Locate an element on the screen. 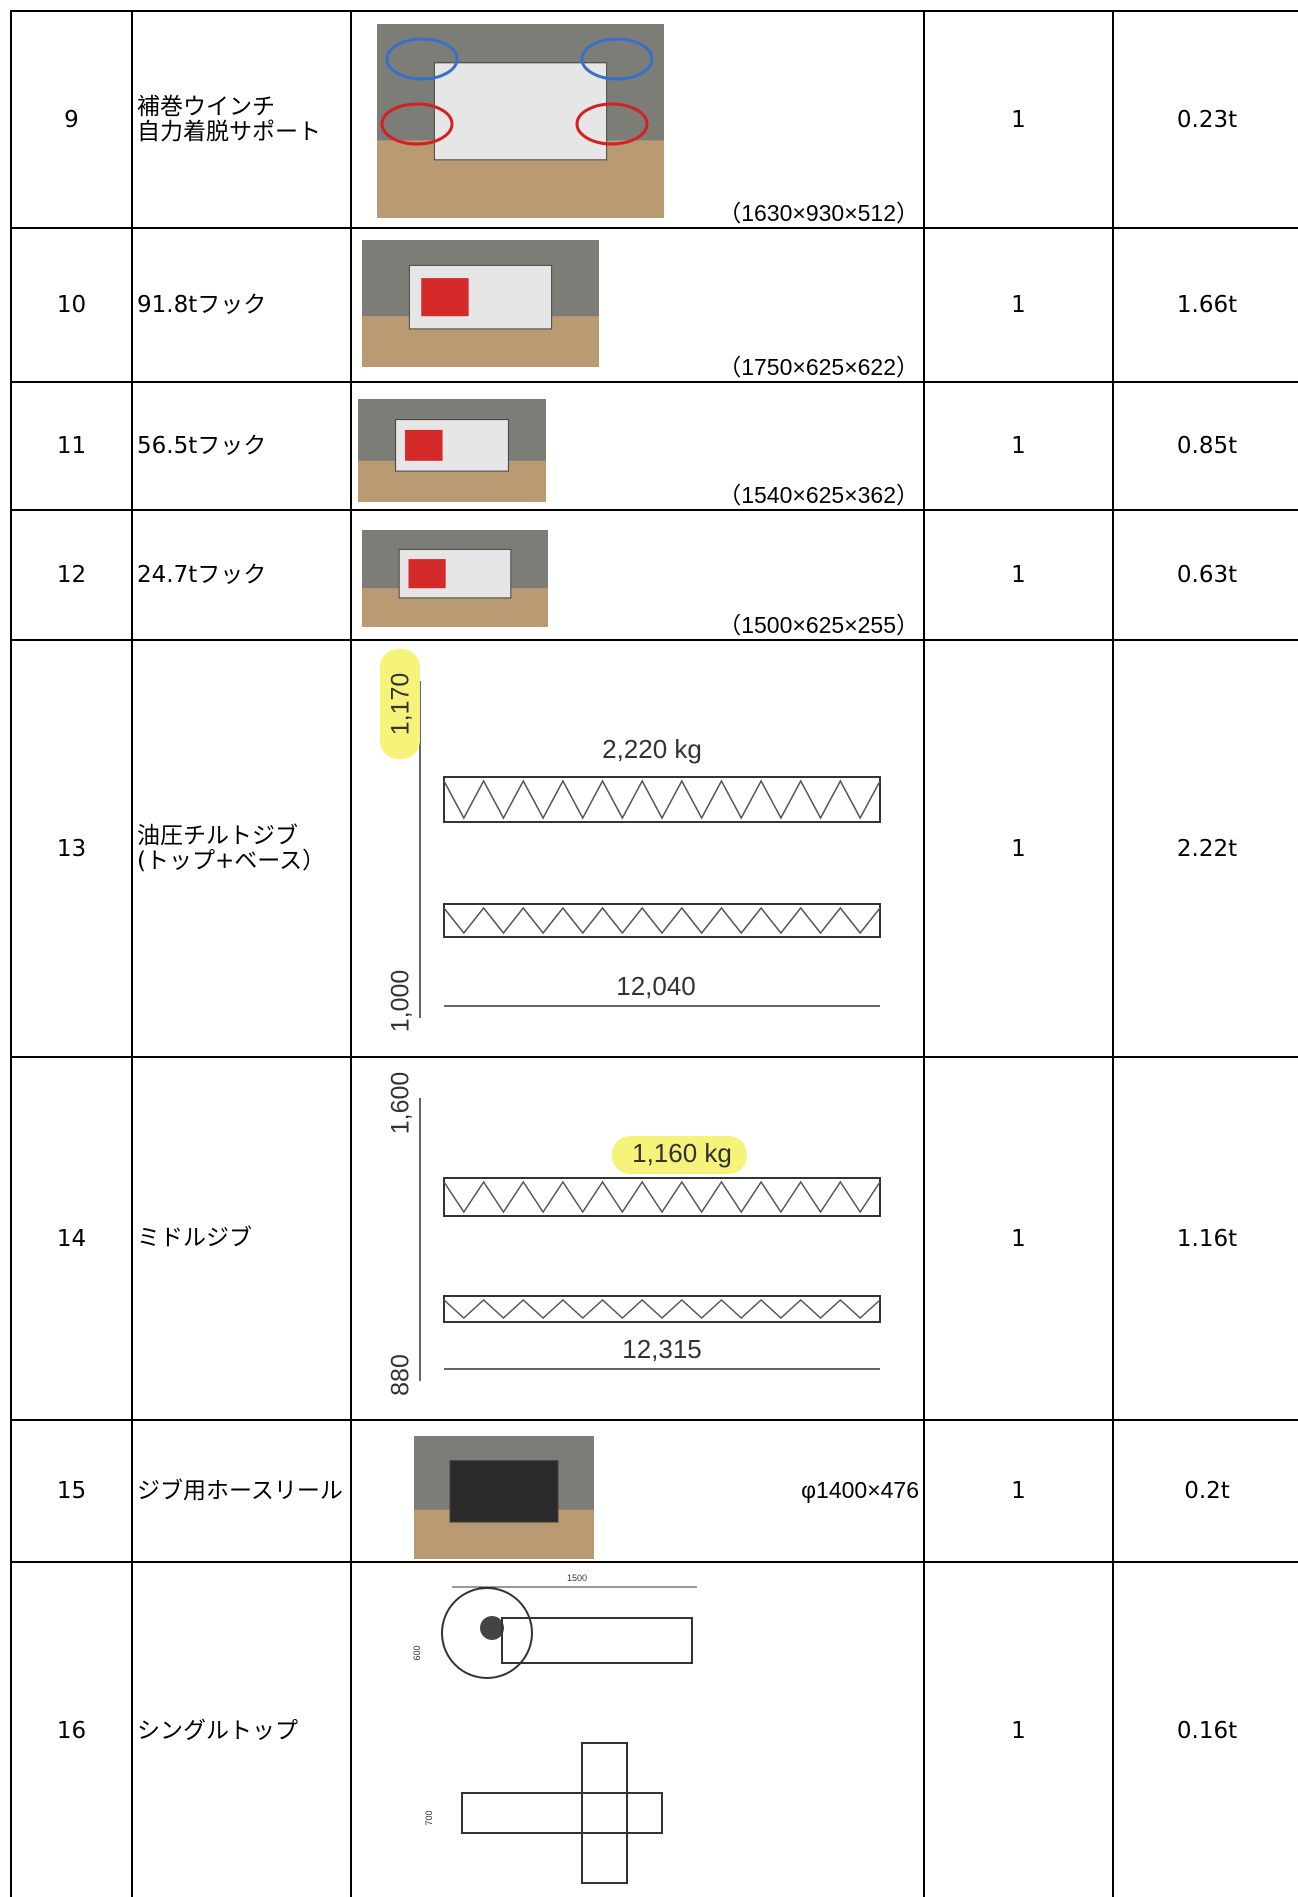 The image size is (1298, 1897). item-name: 24.7tフック is located at coordinates (240, 574).